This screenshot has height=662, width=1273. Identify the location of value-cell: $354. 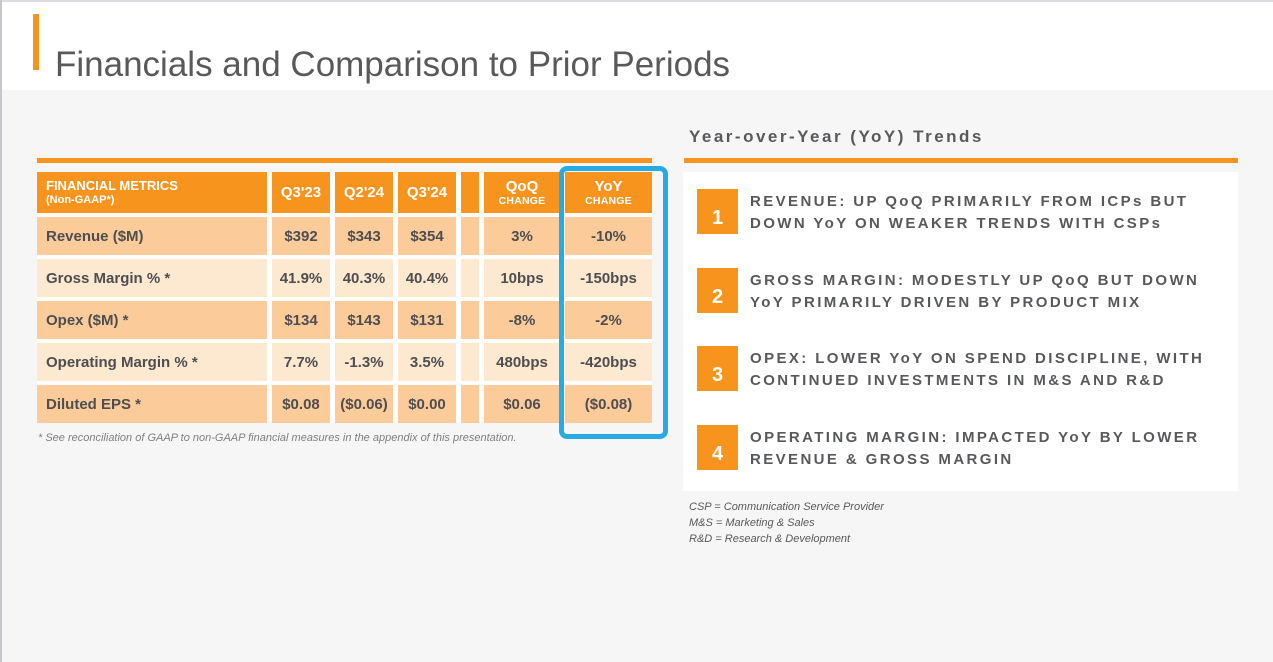
(427, 236).